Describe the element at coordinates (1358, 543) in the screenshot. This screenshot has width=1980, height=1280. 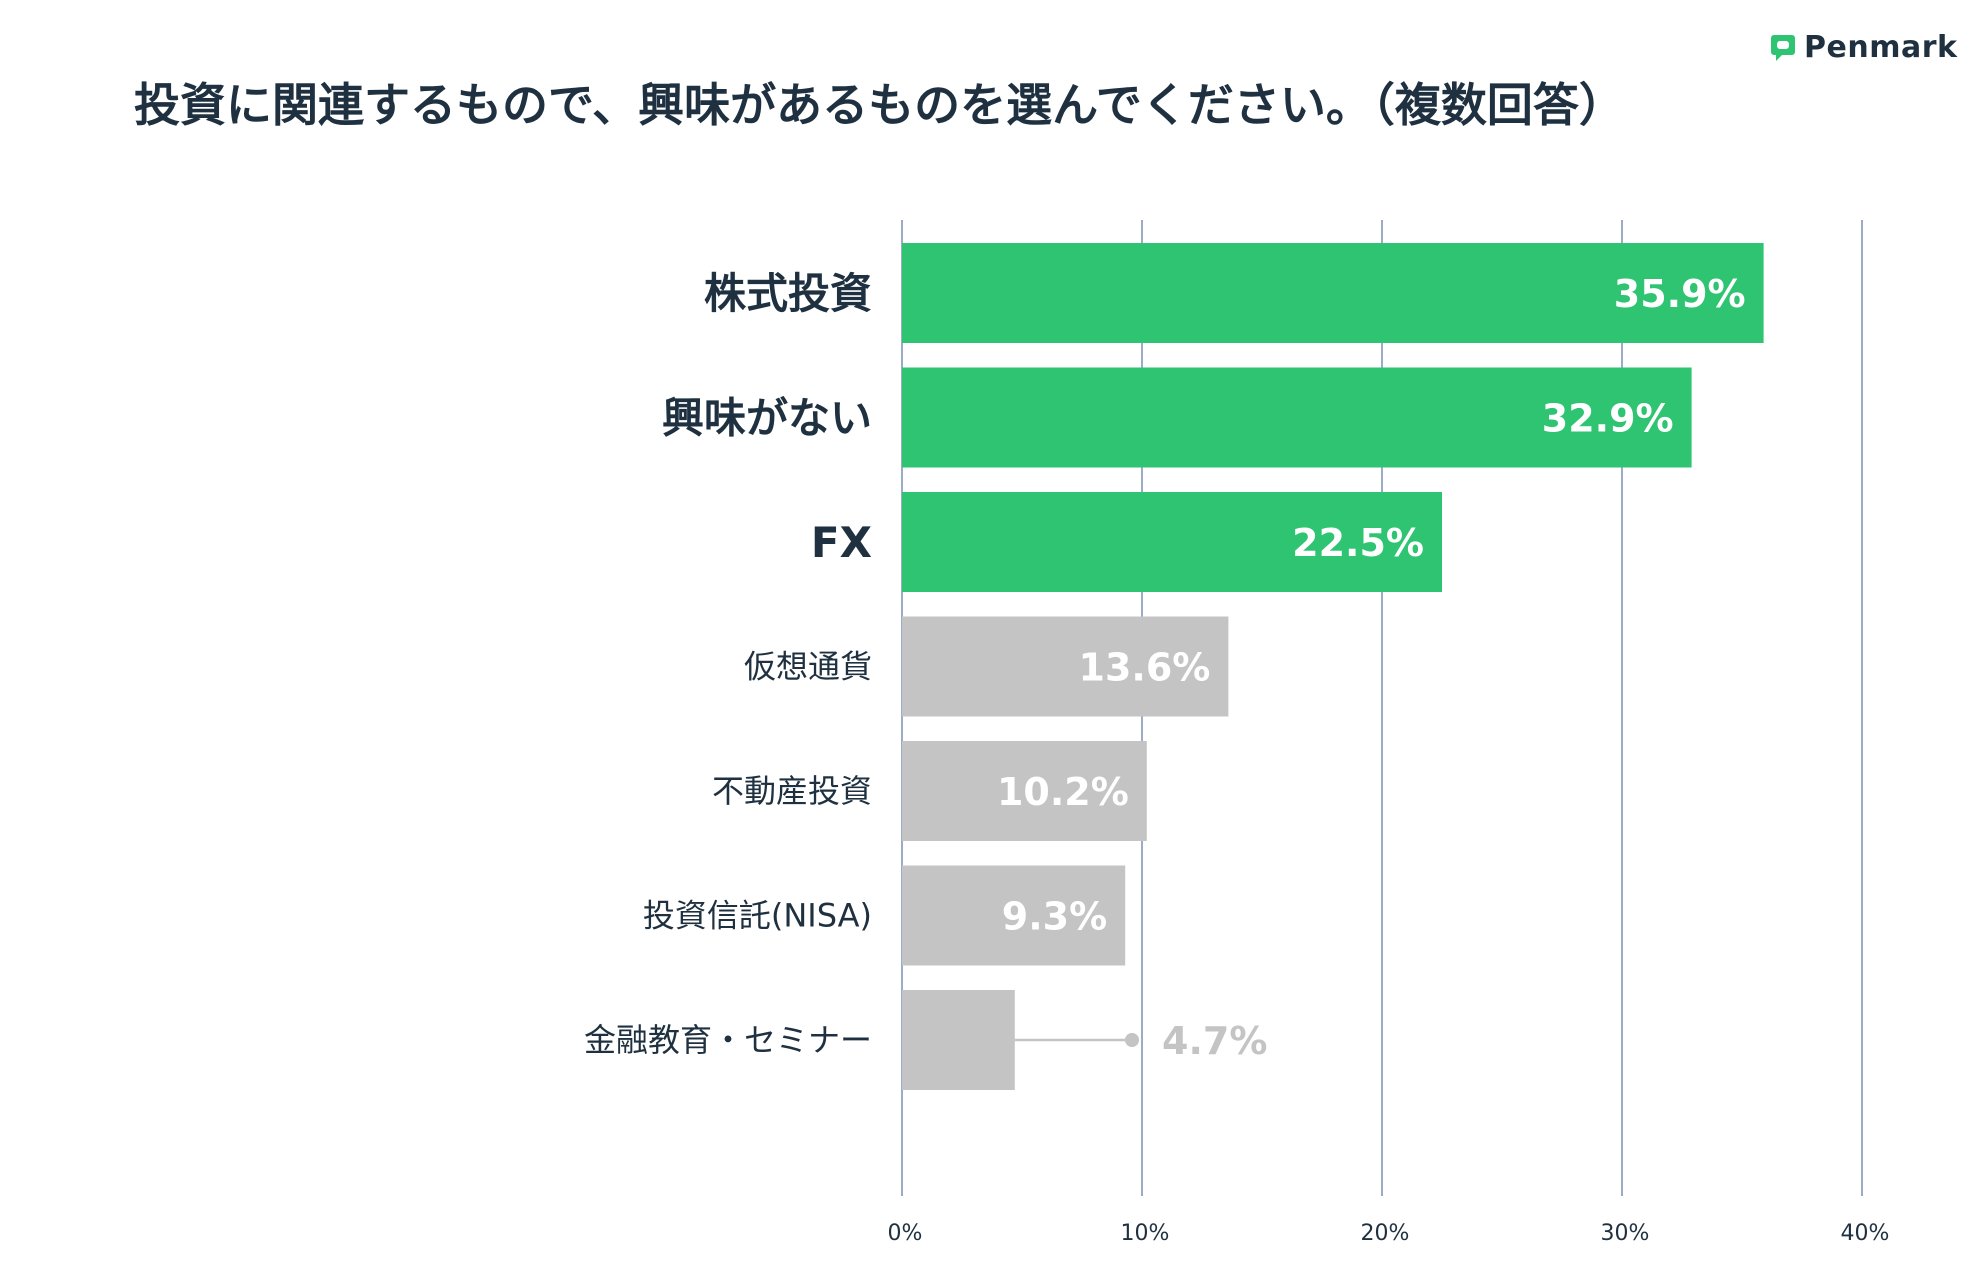
I see `value-label: 22.5%` at that location.